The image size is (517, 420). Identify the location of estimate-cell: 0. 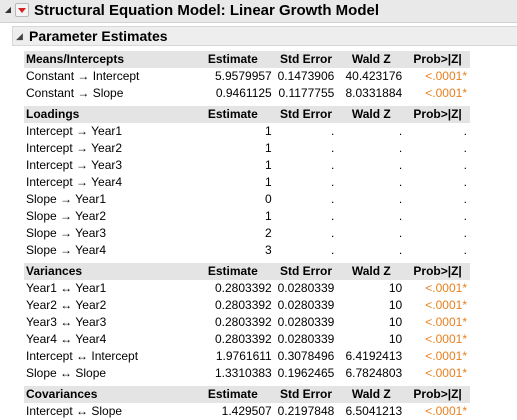
(232, 199).